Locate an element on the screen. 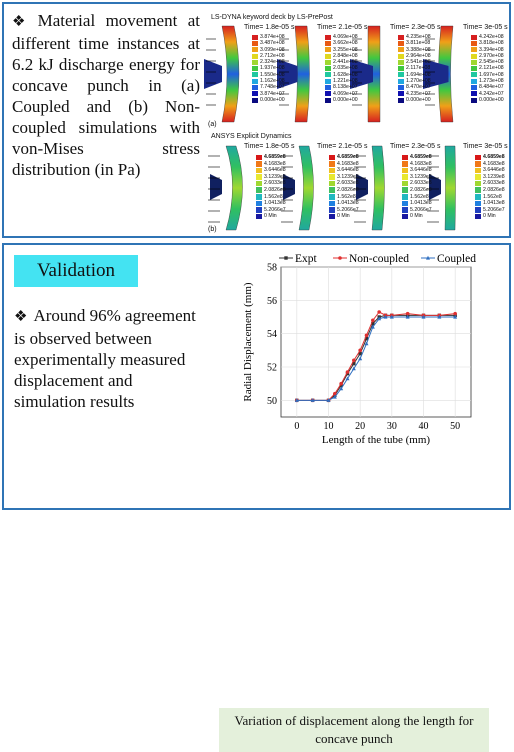 This screenshot has height=752, width=514. legend-row: 3.255e+08 is located at coordinates (347, 50).